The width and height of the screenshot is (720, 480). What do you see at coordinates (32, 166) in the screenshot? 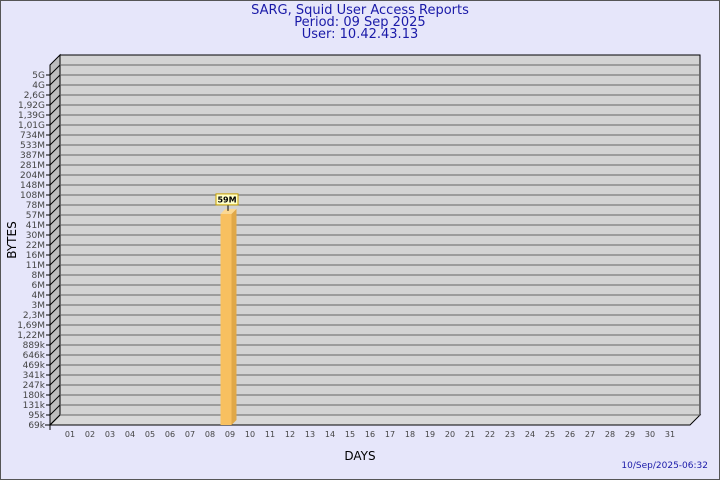
I see `y-tick-label: 281M` at bounding box center [32, 166].